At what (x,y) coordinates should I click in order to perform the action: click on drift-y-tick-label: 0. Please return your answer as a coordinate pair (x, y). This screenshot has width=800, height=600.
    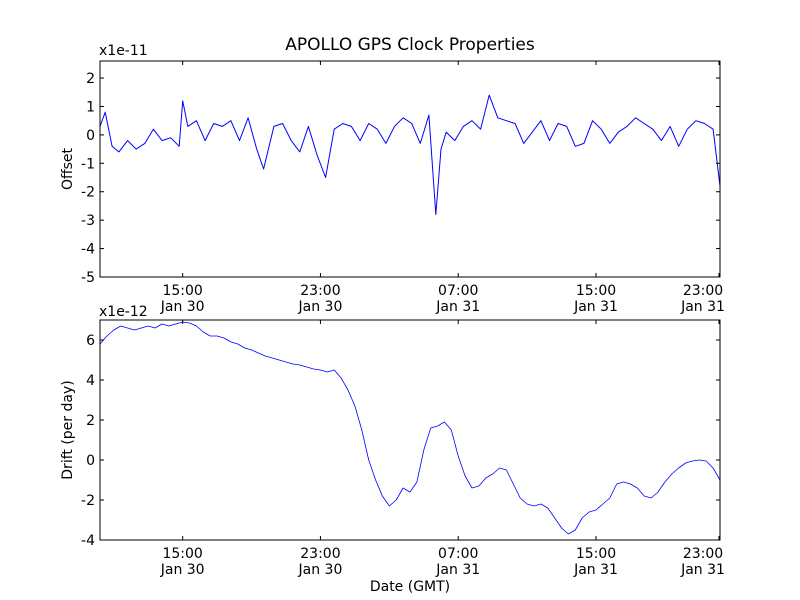
    Looking at the image, I should click on (90, 461).